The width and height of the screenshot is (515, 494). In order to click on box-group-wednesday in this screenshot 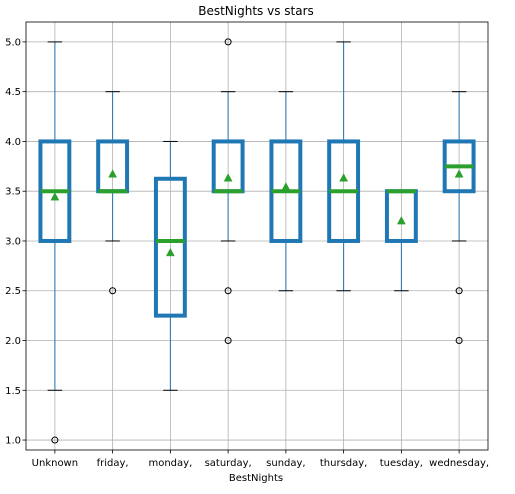, I will do `click(459, 218)`.